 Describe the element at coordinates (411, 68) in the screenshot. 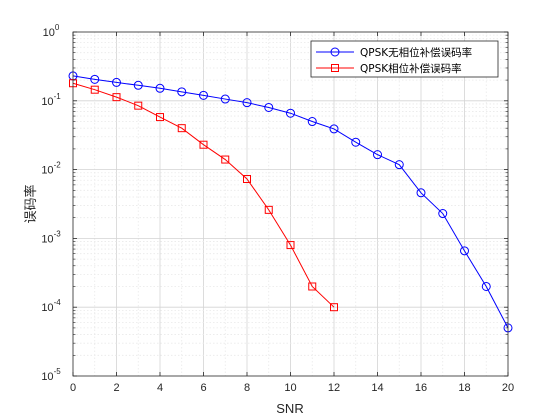

I see `legend-label-series-2: QPSK相位补偿误码率` at that location.